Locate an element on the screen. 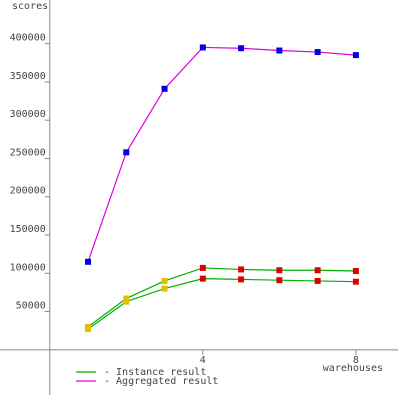 The image size is (400, 400). y-axis-label: scores is located at coordinates (30, 6).